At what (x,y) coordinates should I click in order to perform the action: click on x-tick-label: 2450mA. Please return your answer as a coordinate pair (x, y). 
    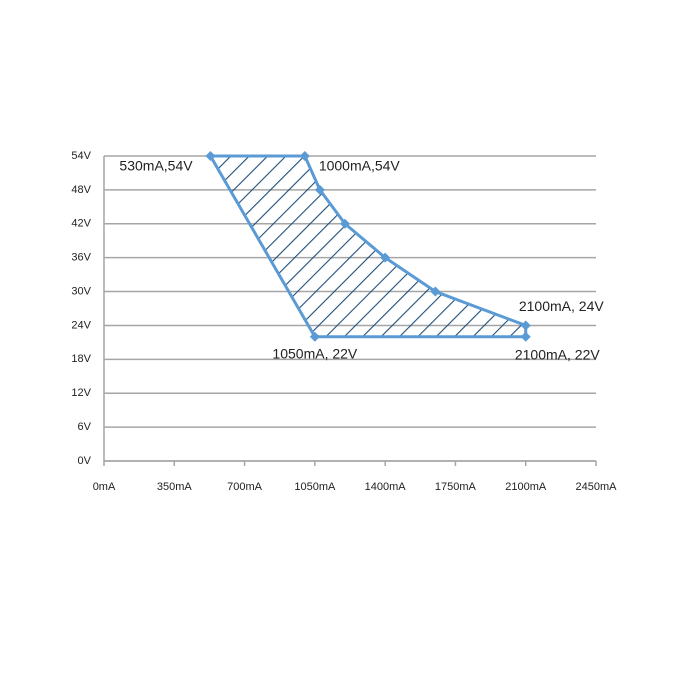
    Looking at the image, I should click on (597, 487).